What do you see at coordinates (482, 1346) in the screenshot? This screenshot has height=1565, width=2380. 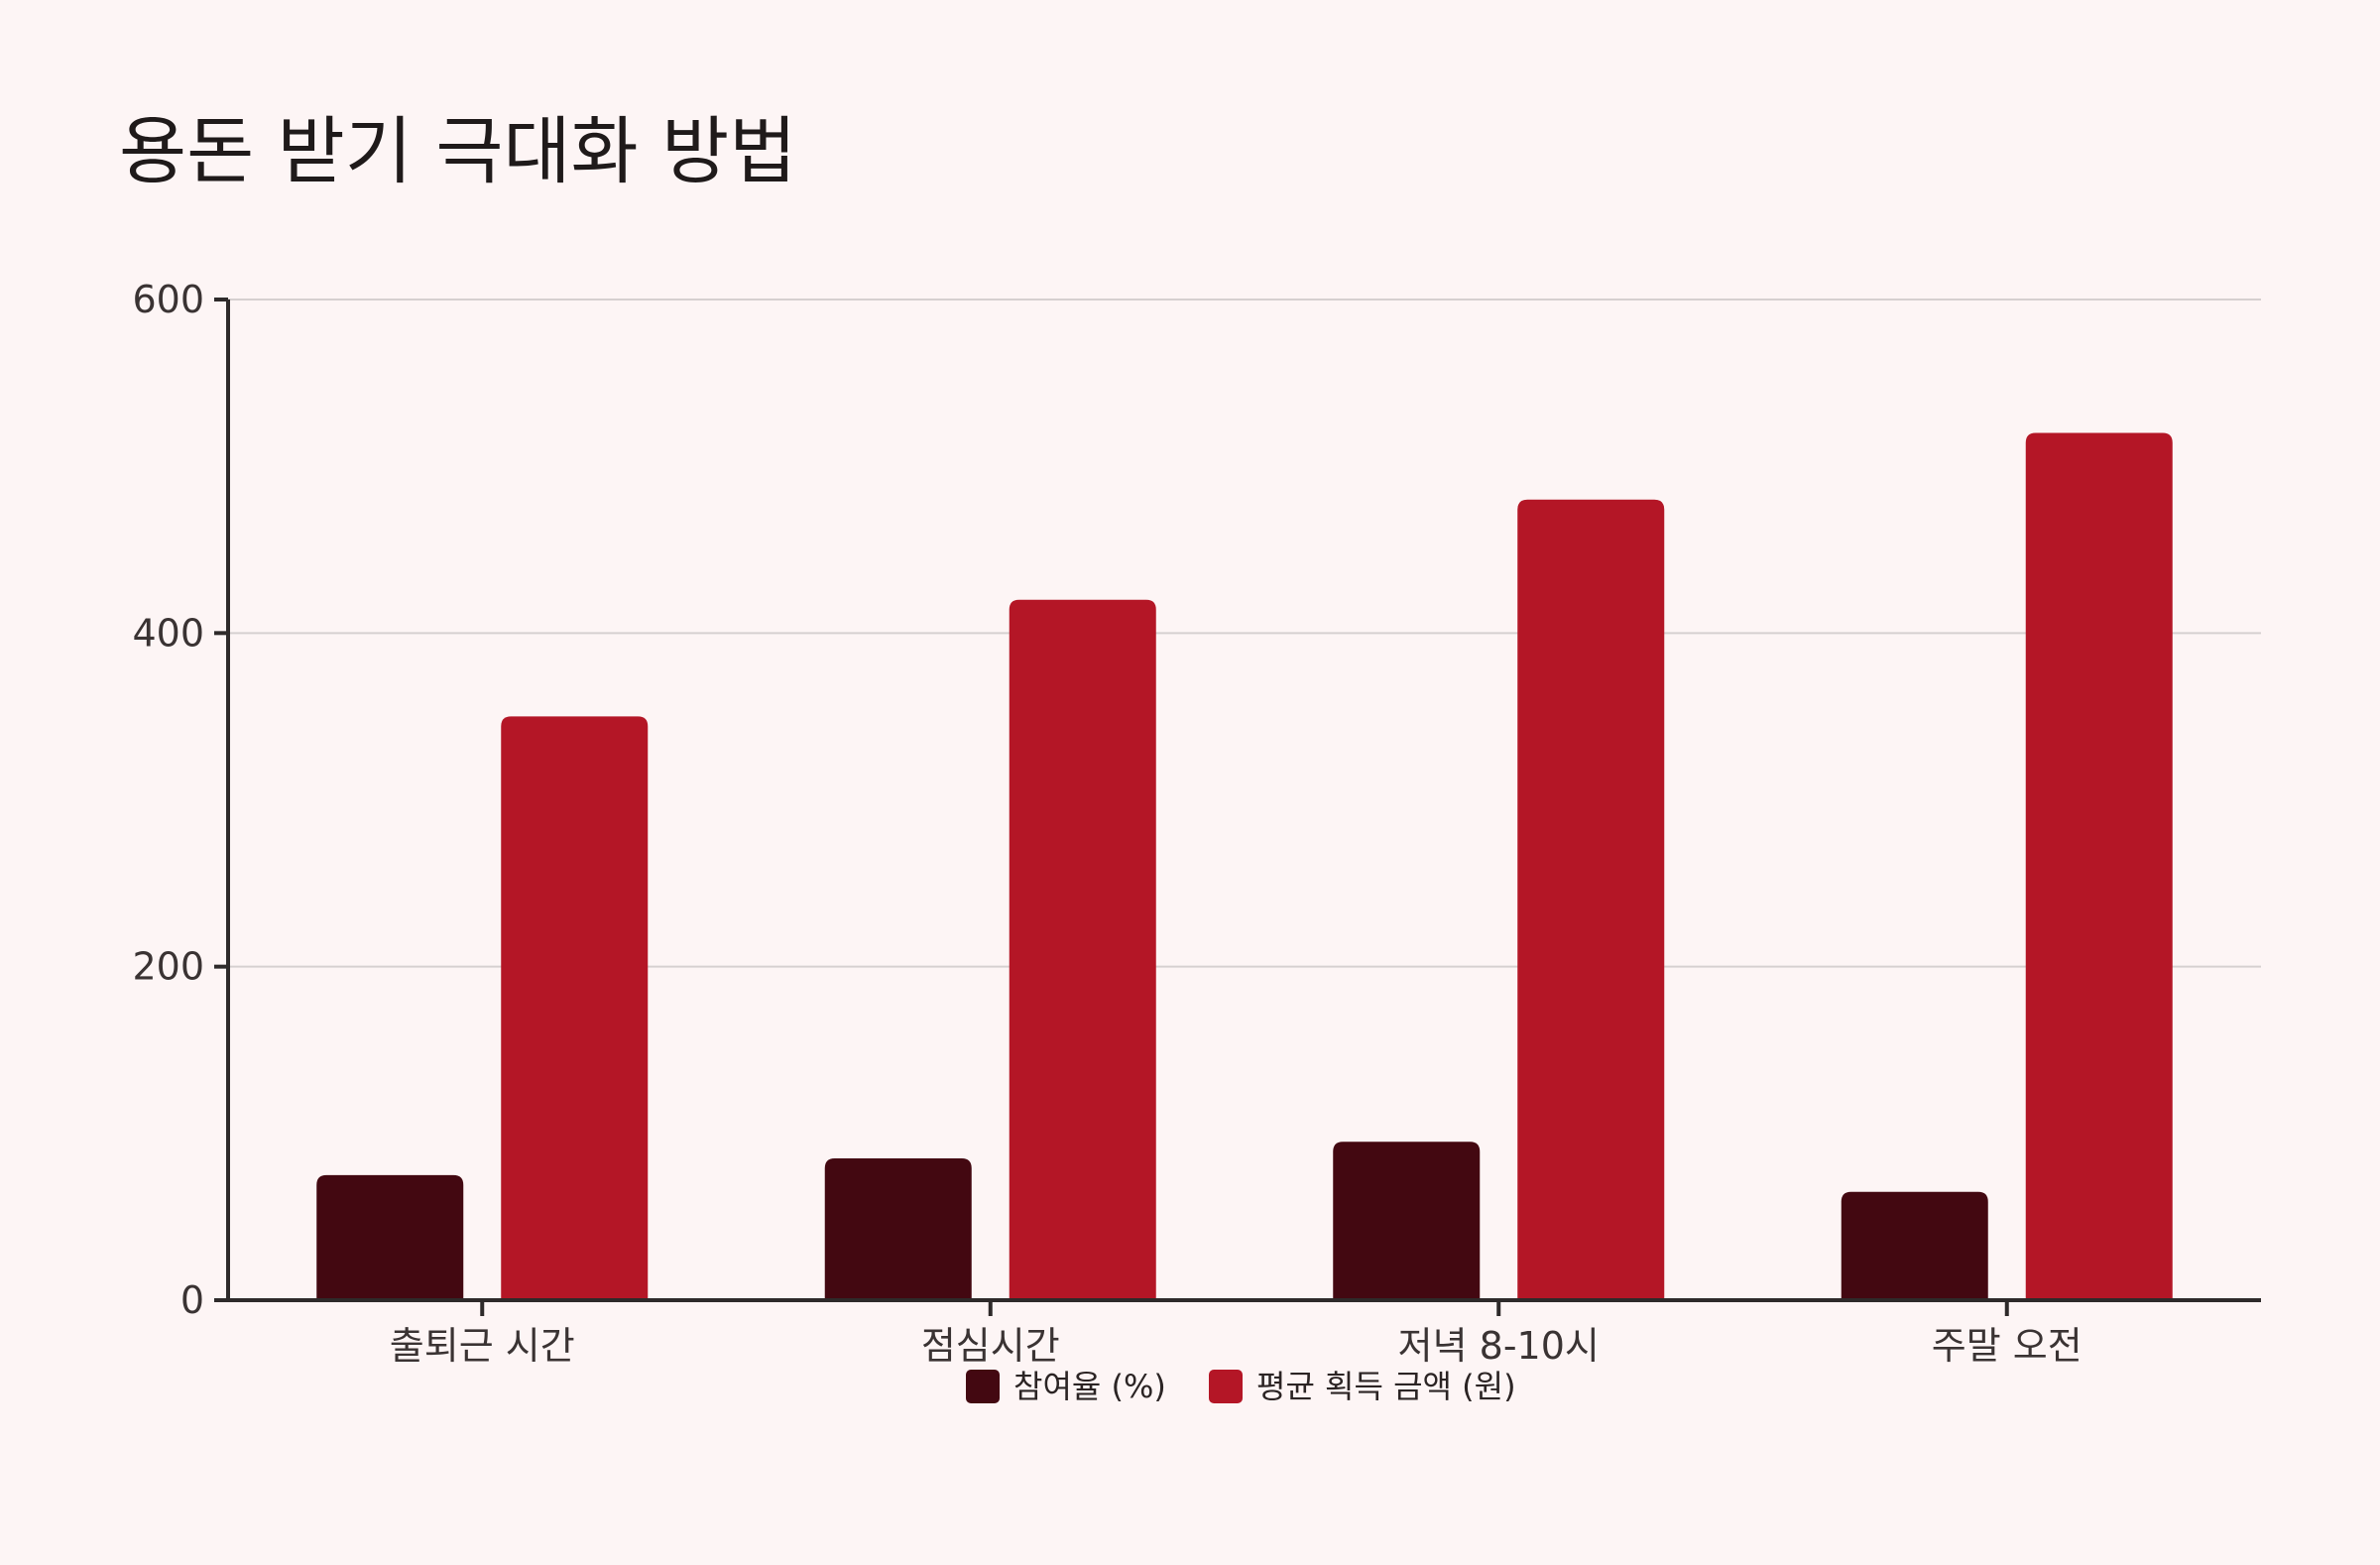 I see `x-tick-label: 출퇴근 시간` at bounding box center [482, 1346].